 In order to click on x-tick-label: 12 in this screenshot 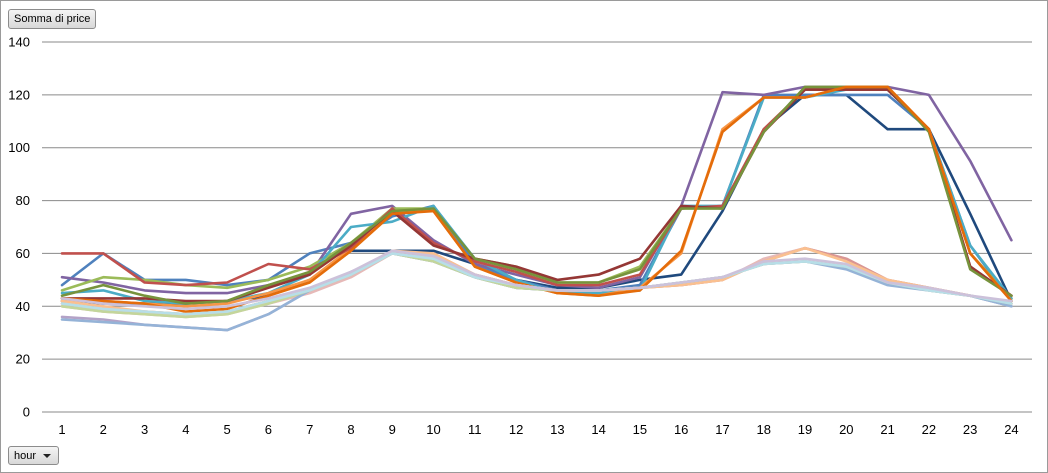, I will do `click(516, 429)`.